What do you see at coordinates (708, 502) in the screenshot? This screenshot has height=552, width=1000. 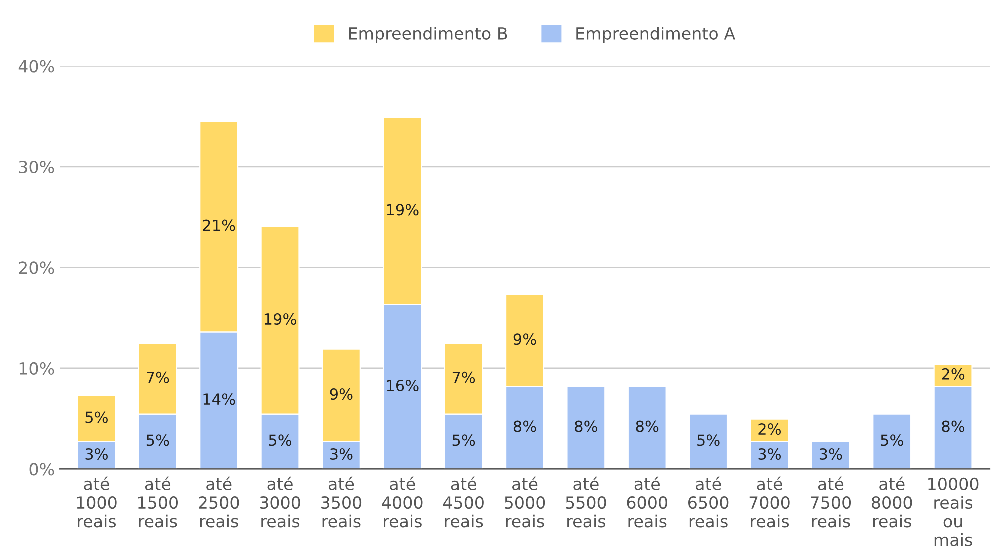 I see `x-tick-label: até 6500 reais` at bounding box center [708, 502].